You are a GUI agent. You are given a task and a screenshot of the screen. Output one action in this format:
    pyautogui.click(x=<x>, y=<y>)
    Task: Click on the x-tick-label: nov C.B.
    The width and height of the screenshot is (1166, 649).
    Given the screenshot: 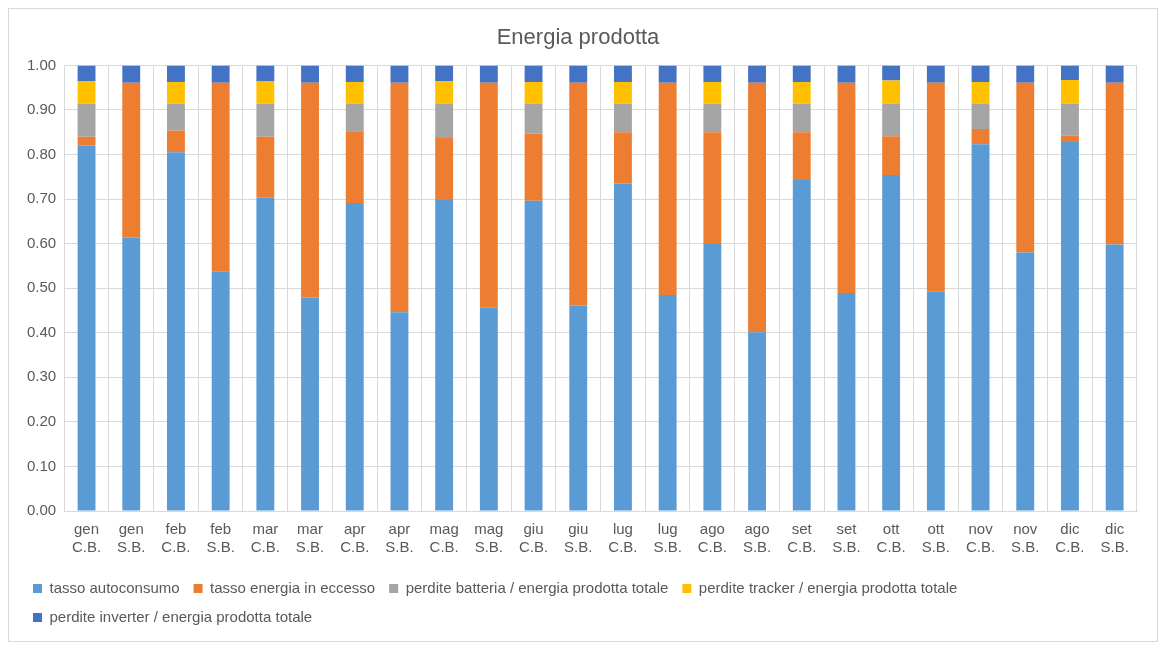 What is the action you would take?
    pyautogui.click(x=980, y=538)
    